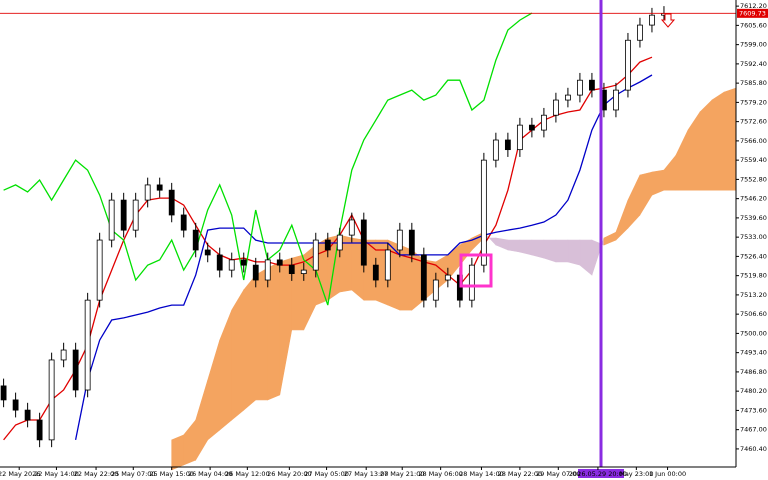 The height and width of the screenshot is (480, 768). What do you see at coordinates (289, 474) in the screenshot?
I see `x-tick-label: 26 May 20:00` at bounding box center [289, 474].